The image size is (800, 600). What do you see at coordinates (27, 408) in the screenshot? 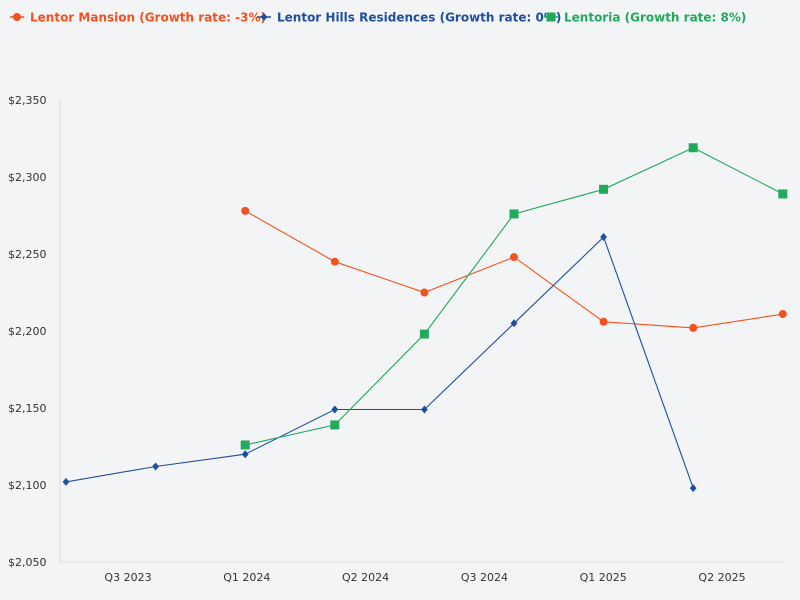
I see `y-tick-label: $2,150` at bounding box center [27, 408].